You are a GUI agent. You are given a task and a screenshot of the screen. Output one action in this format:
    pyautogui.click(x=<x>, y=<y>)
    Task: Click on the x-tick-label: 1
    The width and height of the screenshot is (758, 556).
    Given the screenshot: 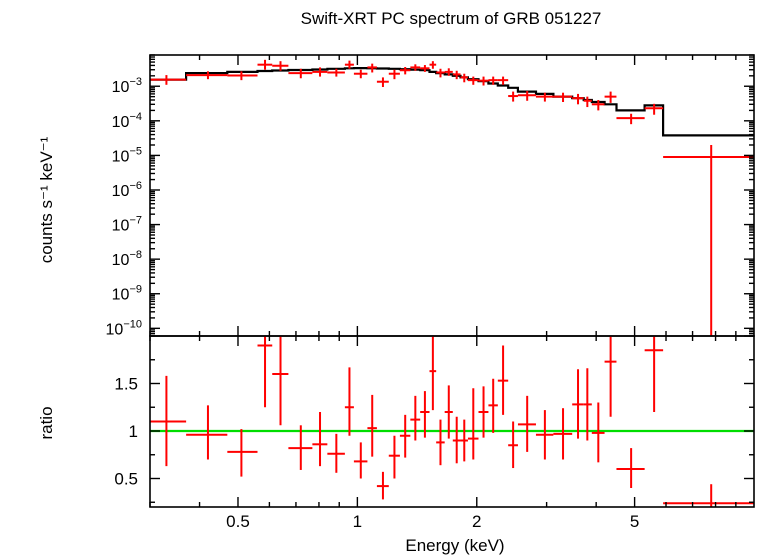 What is the action you would take?
    pyautogui.click(x=357, y=521)
    